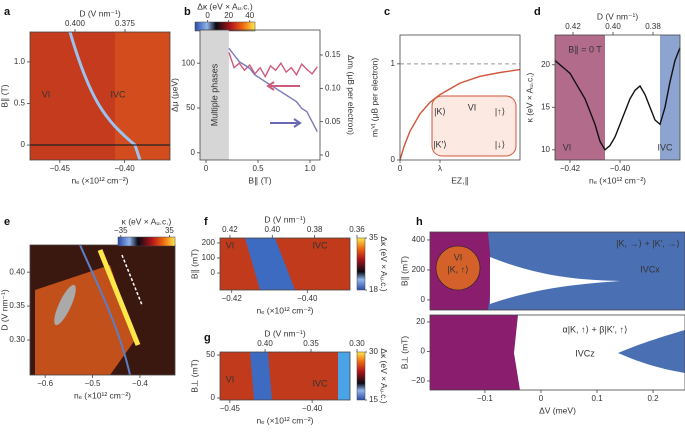  Describe the element at coordinates (207, 338) in the screenshot. I see `panel-label: g` at that location.